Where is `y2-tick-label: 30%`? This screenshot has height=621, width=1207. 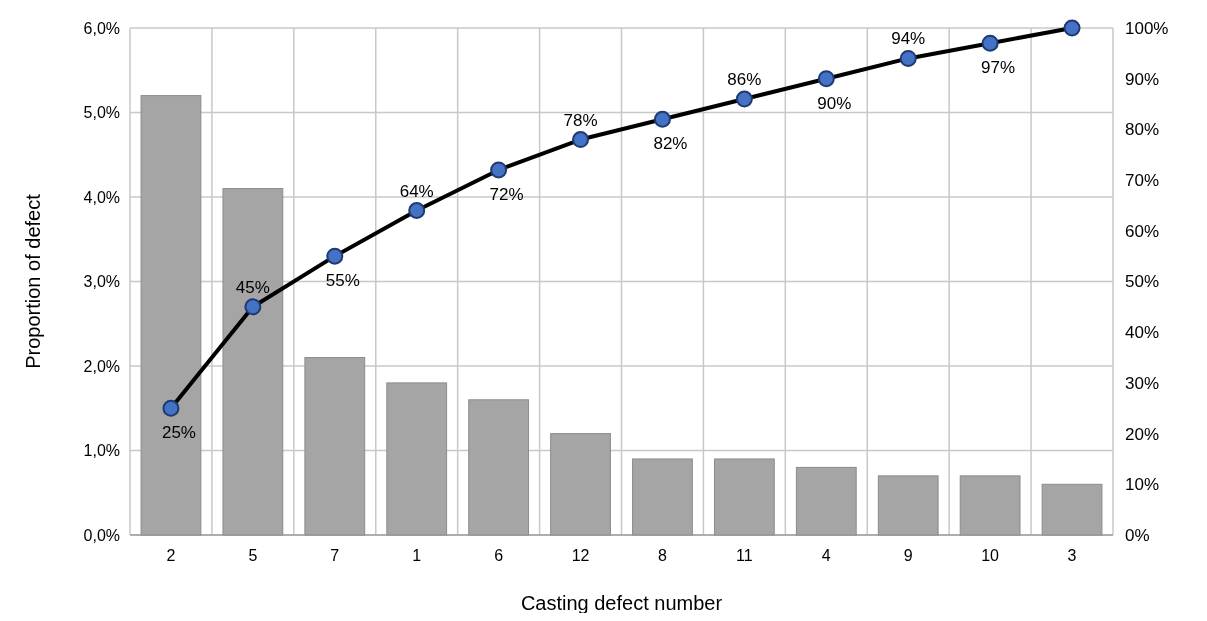
y2-tick-label: 30% is located at coordinates (1142, 383).